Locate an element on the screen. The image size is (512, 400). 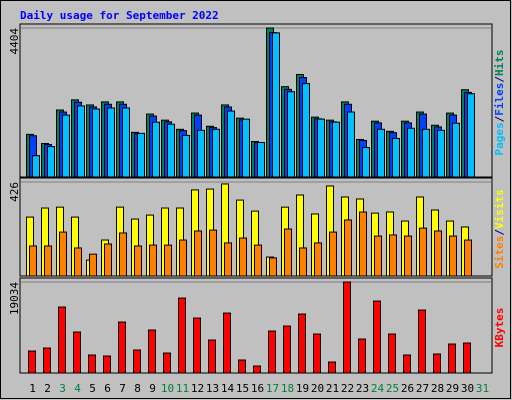
legend-entry: Pages is located at coordinates (499, 138).